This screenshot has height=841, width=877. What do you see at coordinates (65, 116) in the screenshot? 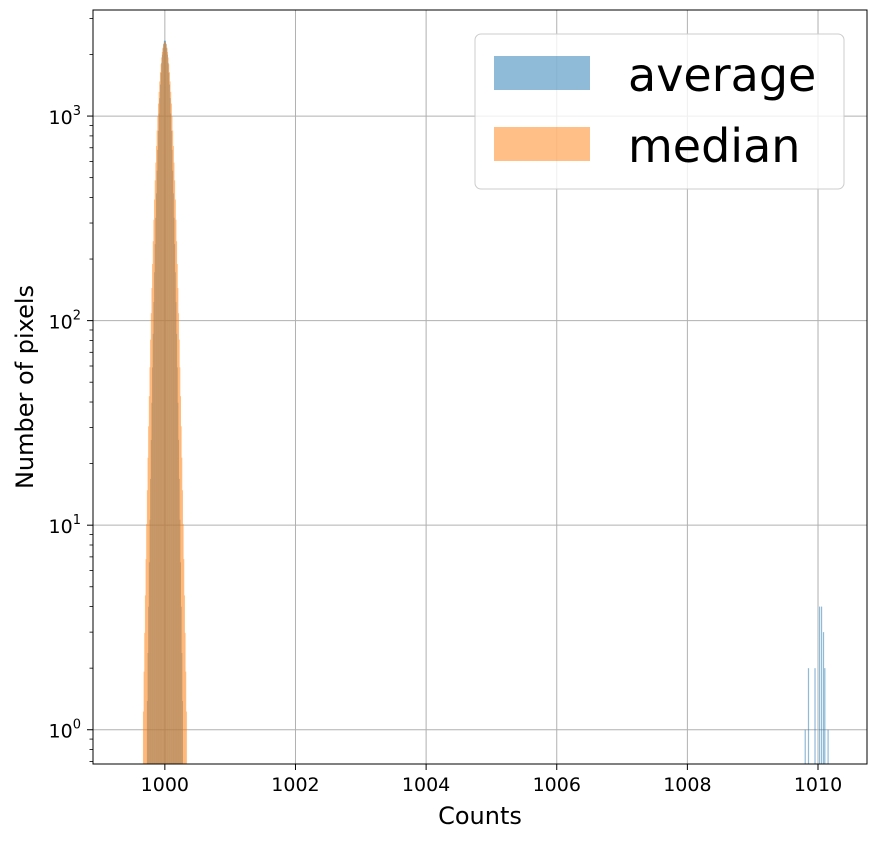
I see `y-tick-label: 10³` at bounding box center [65, 116].